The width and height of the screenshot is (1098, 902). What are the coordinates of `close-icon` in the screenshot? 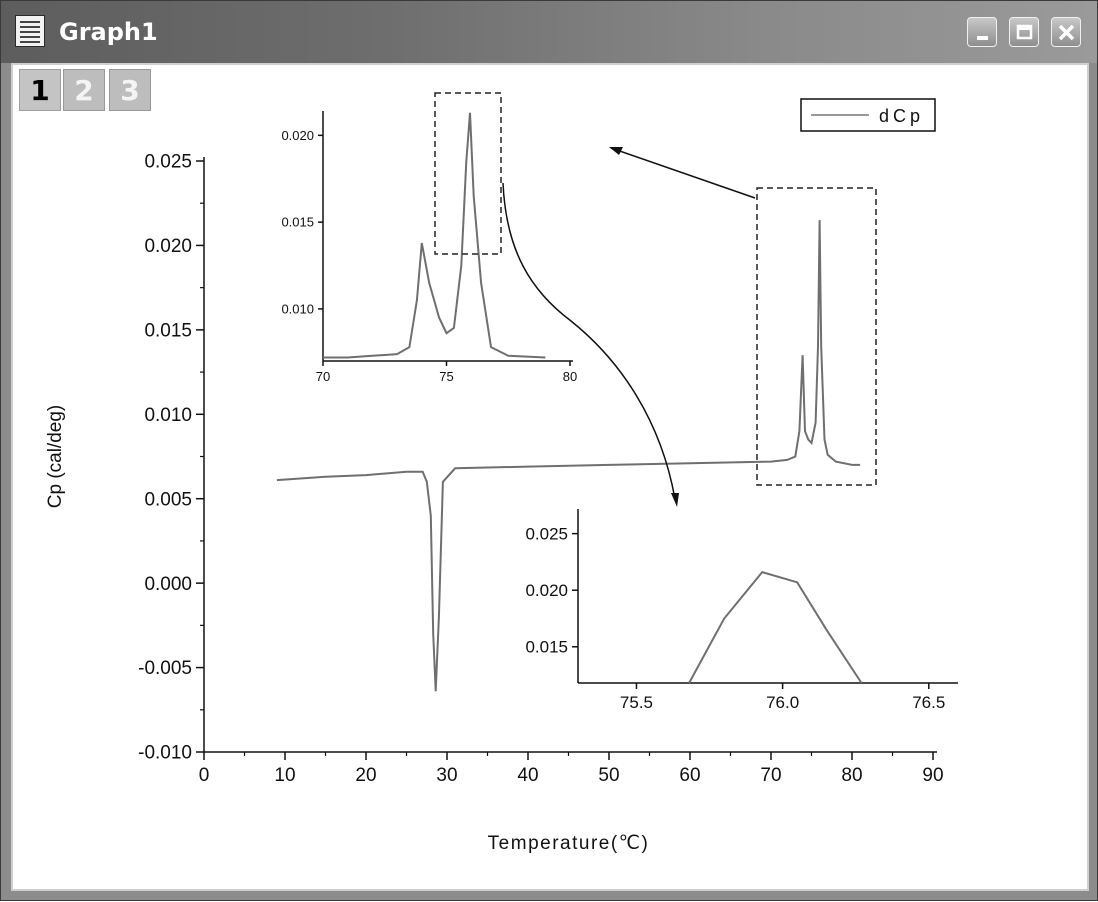 It's located at (1066, 32).